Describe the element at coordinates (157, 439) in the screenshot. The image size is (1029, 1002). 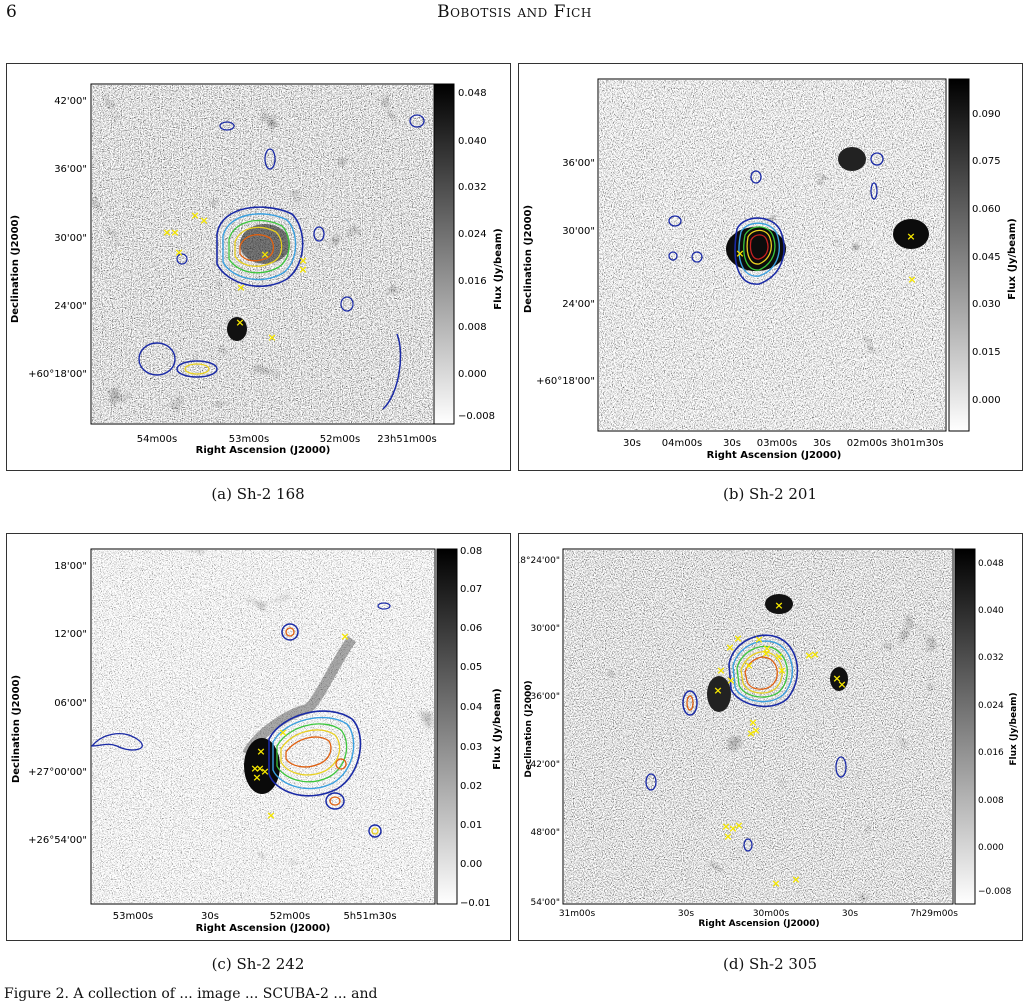
I see `x-tick: 54m00s` at that location.